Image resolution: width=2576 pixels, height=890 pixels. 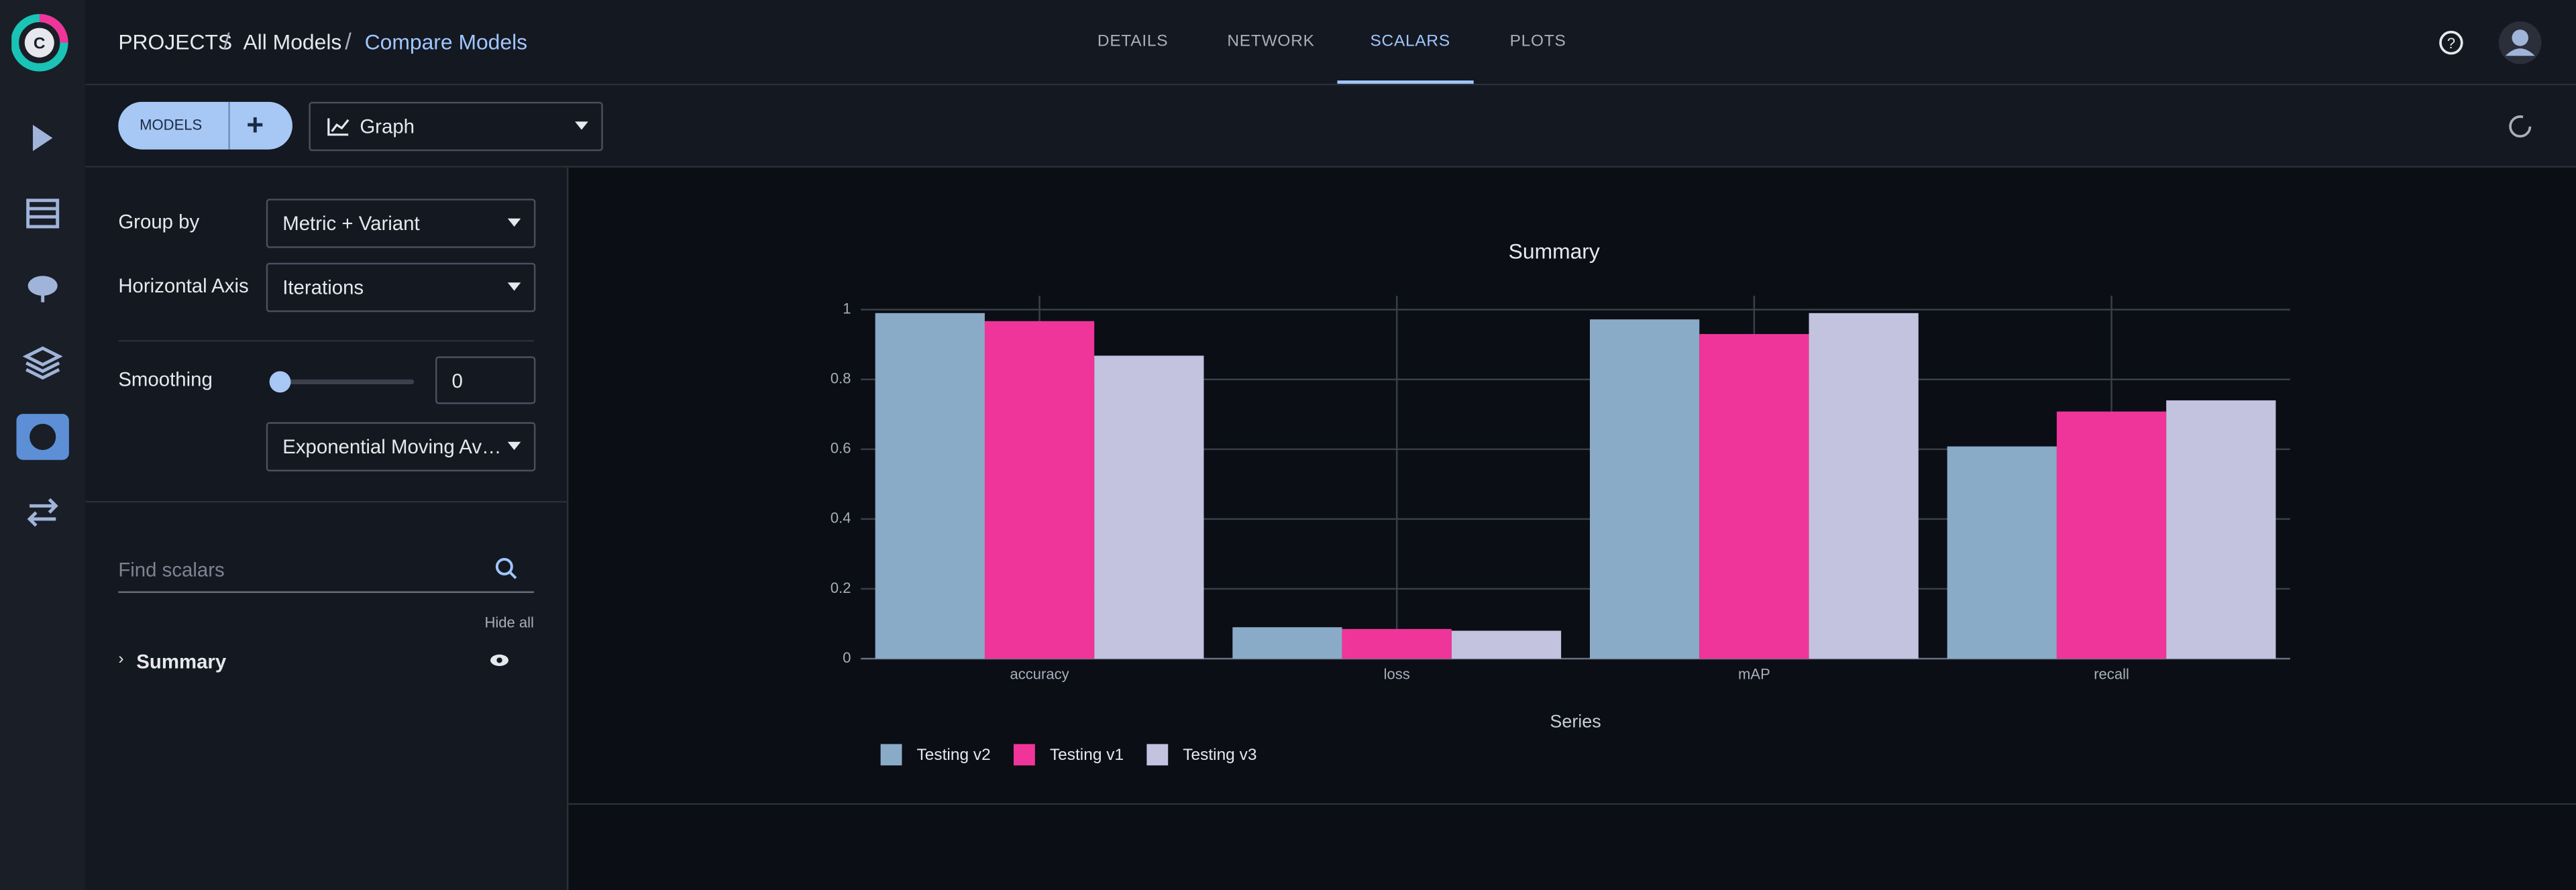 I want to click on refresh-icon, so click(x=2520, y=126).